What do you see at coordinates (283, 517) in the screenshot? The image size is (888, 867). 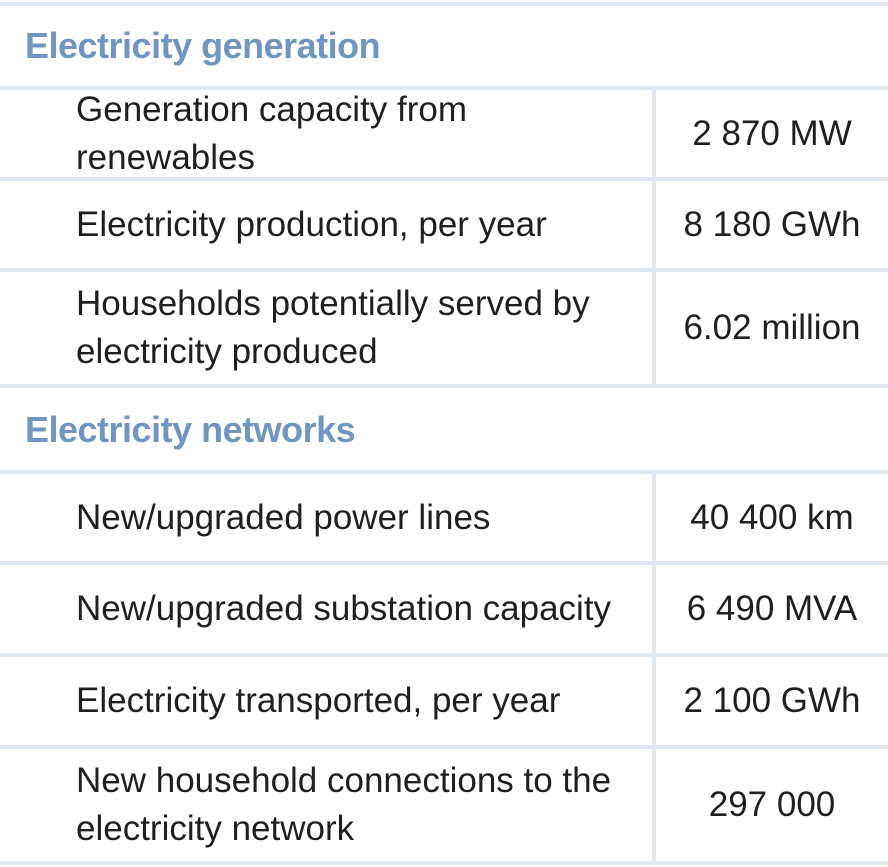 I see `row-label: New/upgraded power lines` at bounding box center [283, 517].